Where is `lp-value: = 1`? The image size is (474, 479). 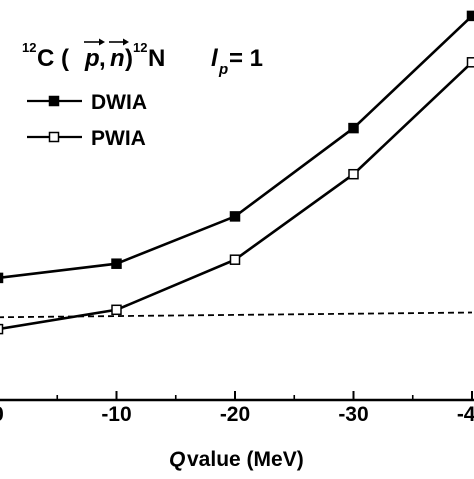
lp-value: = 1 is located at coordinates (246, 58).